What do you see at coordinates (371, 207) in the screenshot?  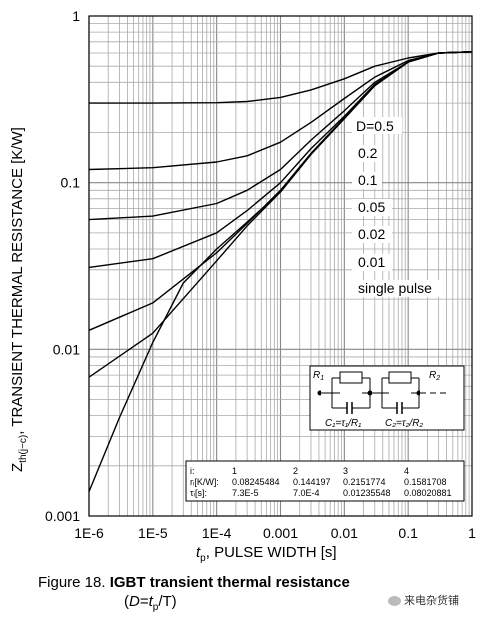 I see `label-d005: 0.05` at bounding box center [371, 207].